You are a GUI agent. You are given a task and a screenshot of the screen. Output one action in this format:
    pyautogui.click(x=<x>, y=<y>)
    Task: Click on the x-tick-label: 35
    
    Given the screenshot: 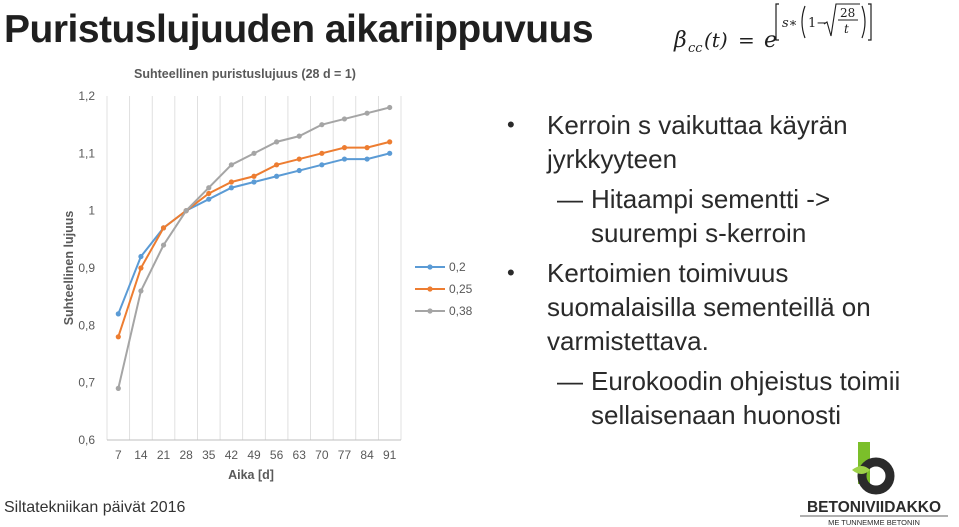 What is the action you would take?
    pyautogui.click(x=209, y=455)
    